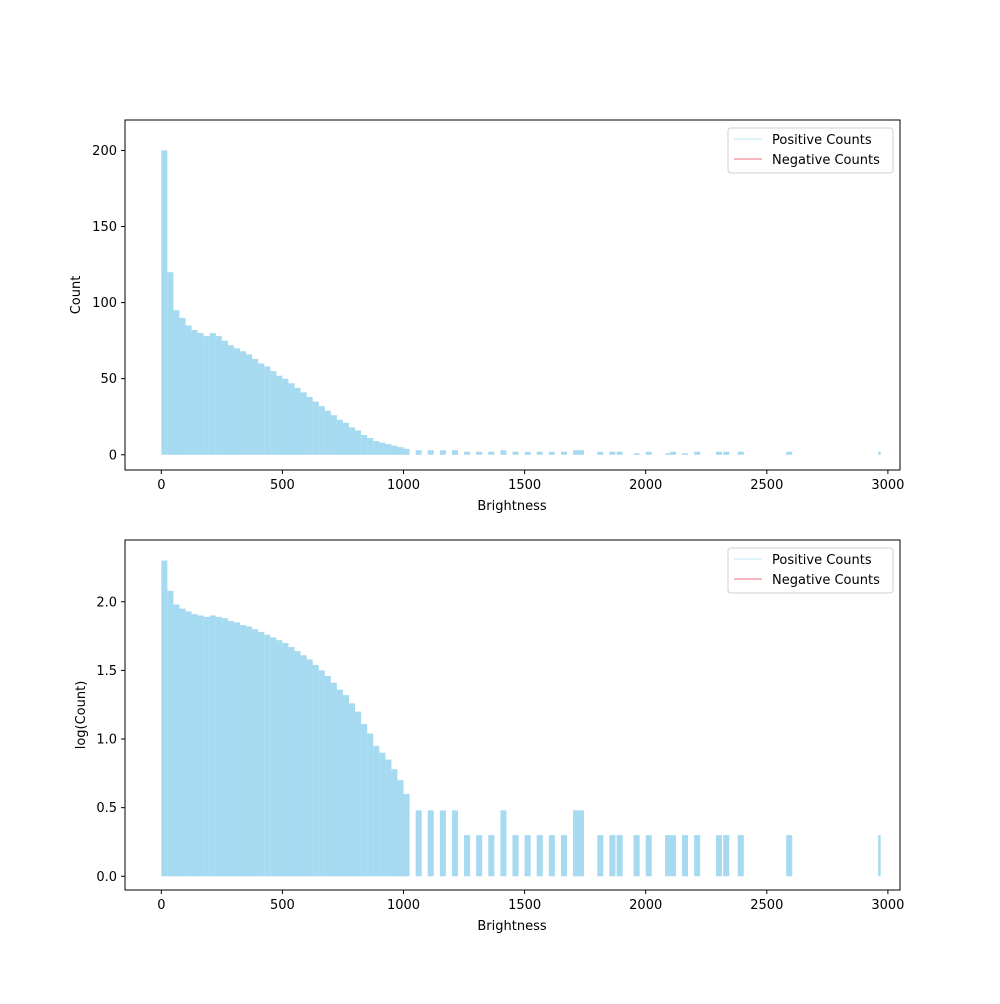 The height and width of the screenshot is (1004, 1000). Describe the element at coordinates (106, 877) in the screenshot. I see `y-tick-label: 0.0` at that location.